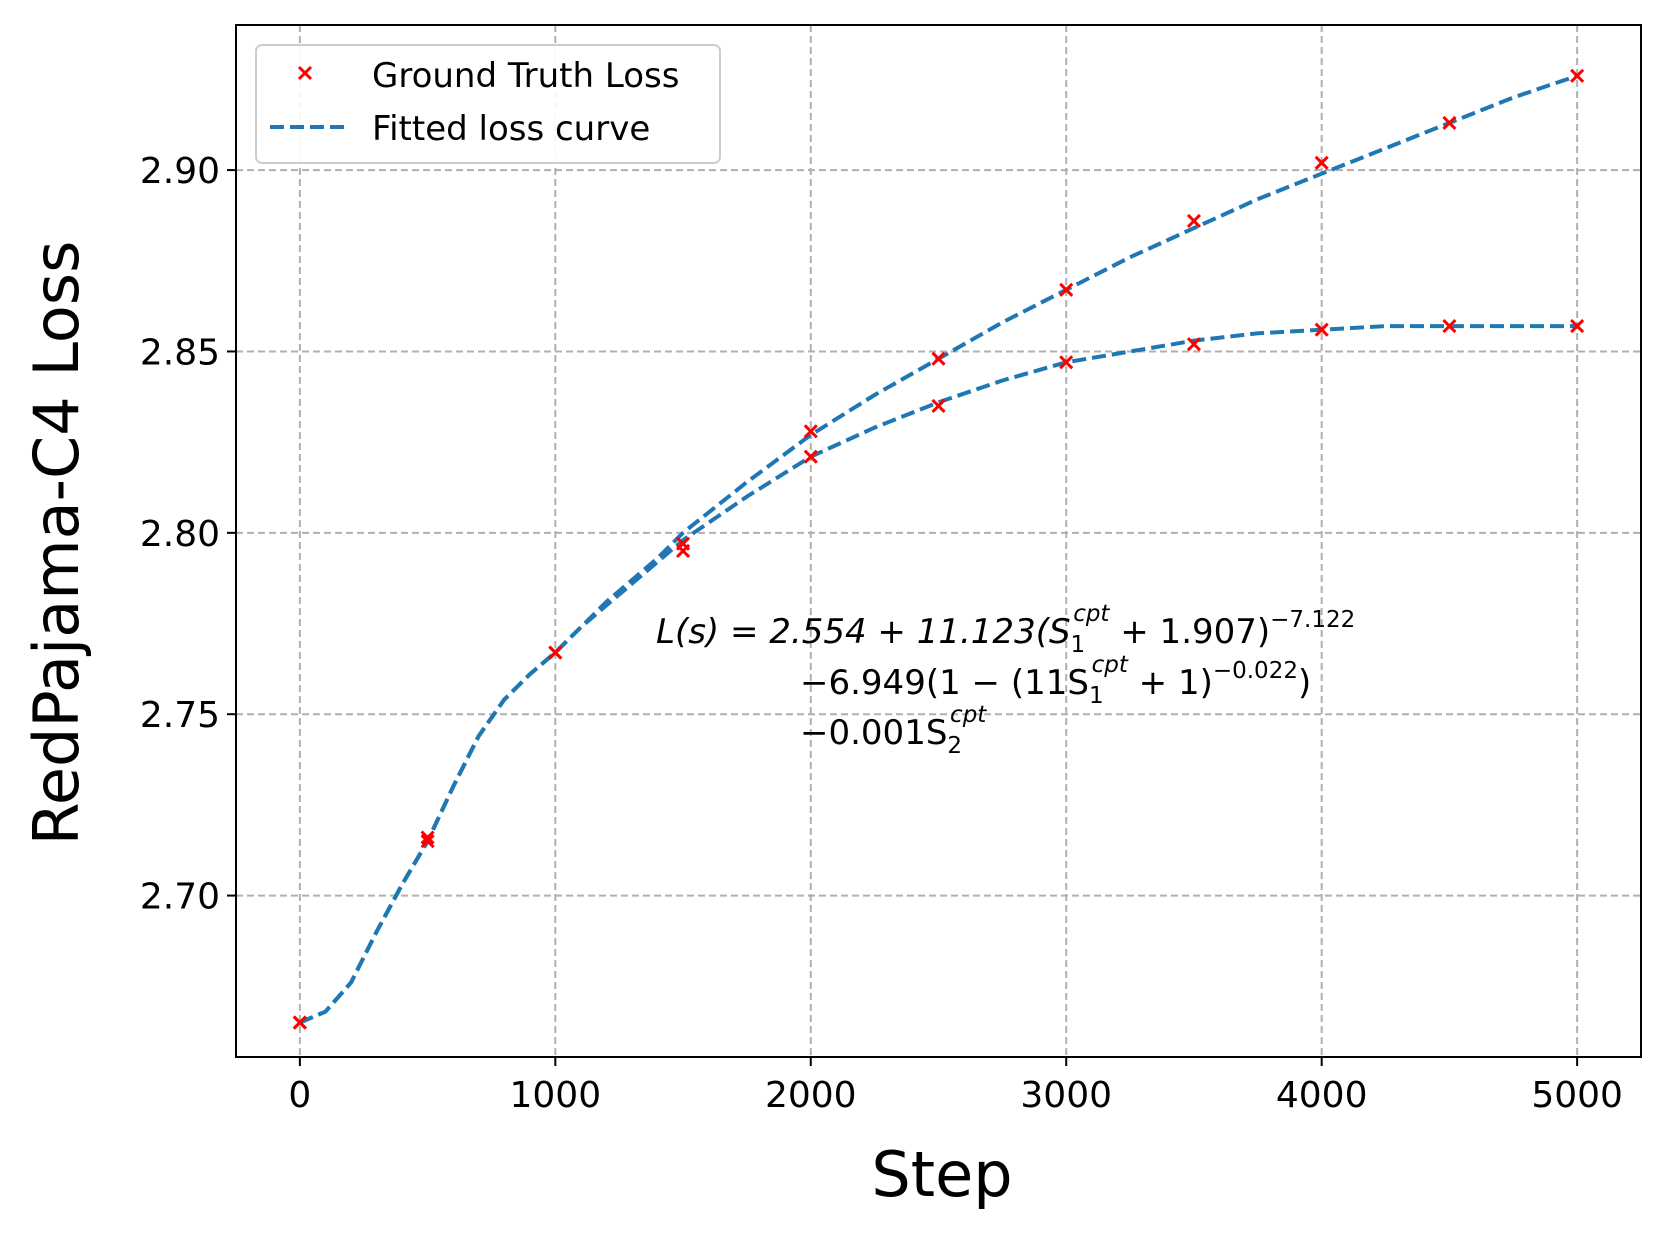  What do you see at coordinates (1255, 671) in the screenshot?
I see `formula-line-2-exp: −0.022` at bounding box center [1255, 671].